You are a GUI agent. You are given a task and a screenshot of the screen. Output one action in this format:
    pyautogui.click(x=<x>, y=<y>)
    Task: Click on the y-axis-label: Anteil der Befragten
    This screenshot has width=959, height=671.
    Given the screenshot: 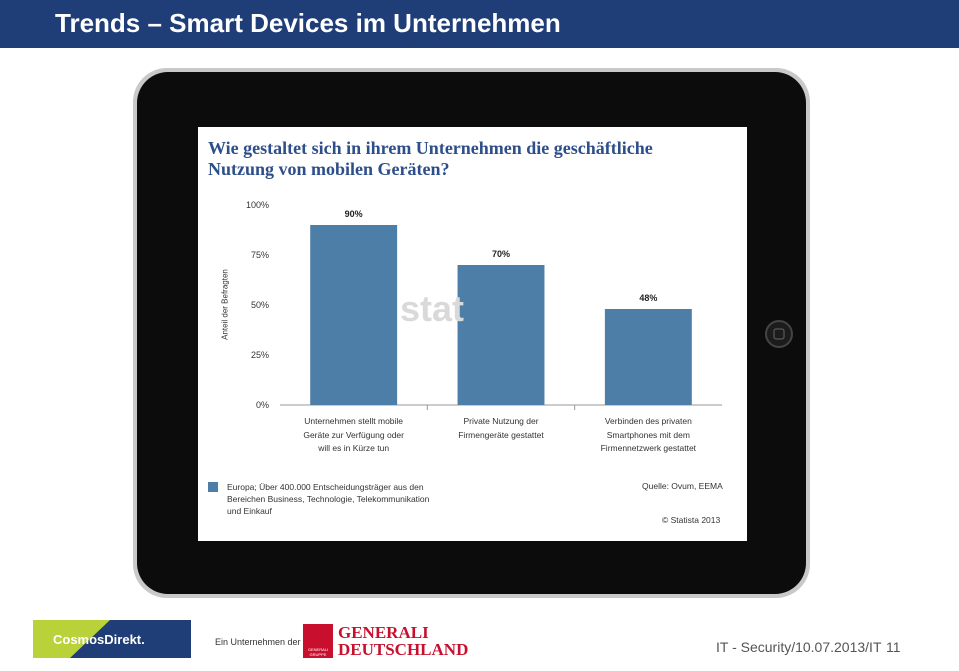 What is the action you would take?
    pyautogui.click(x=225, y=304)
    